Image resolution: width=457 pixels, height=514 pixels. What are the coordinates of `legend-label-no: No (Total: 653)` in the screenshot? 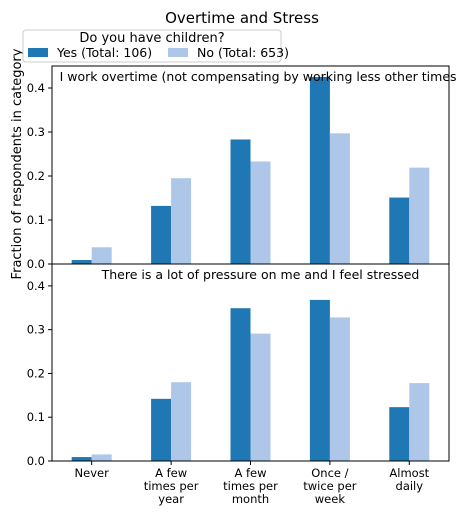 It's located at (243, 52).